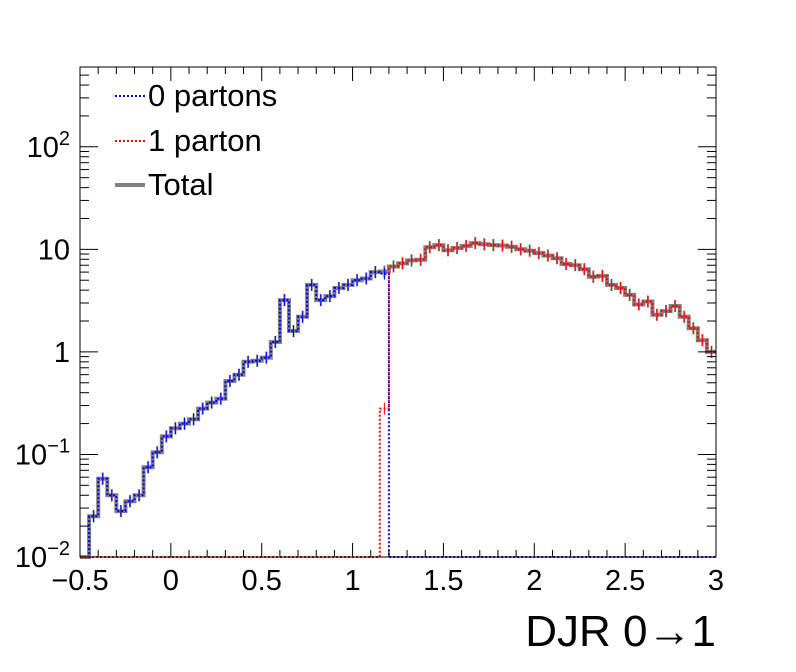 The image size is (796, 672). What do you see at coordinates (205, 140) in the screenshot?
I see `legend-label-1-parton: 1 parton` at bounding box center [205, 140].